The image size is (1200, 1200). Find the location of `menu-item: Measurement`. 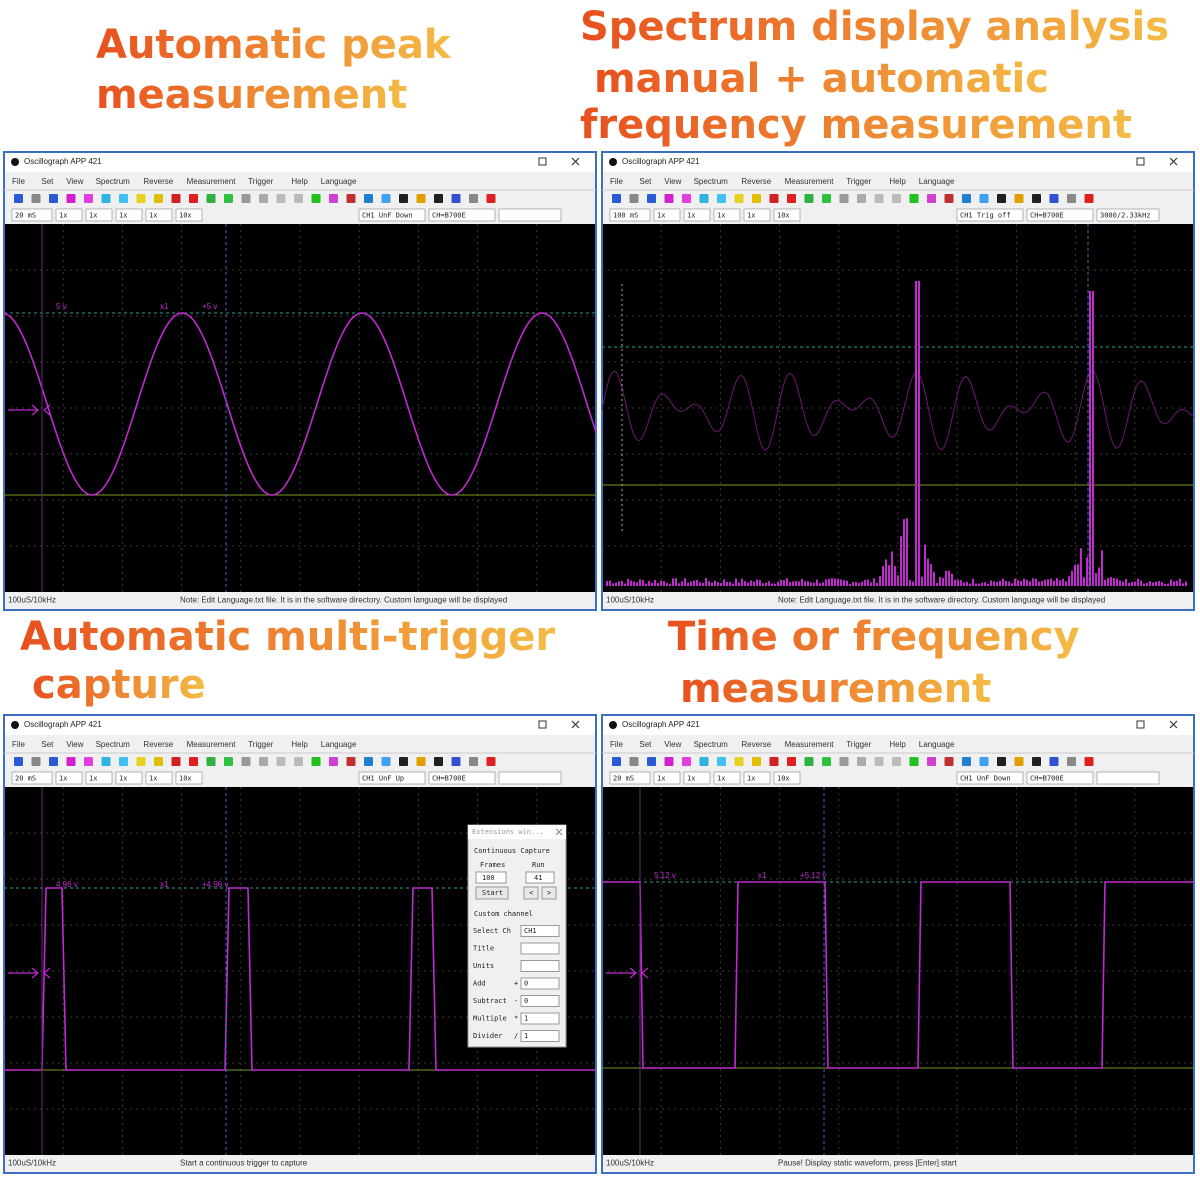

menu-item: Measurement is located at coordinates (810, 181).